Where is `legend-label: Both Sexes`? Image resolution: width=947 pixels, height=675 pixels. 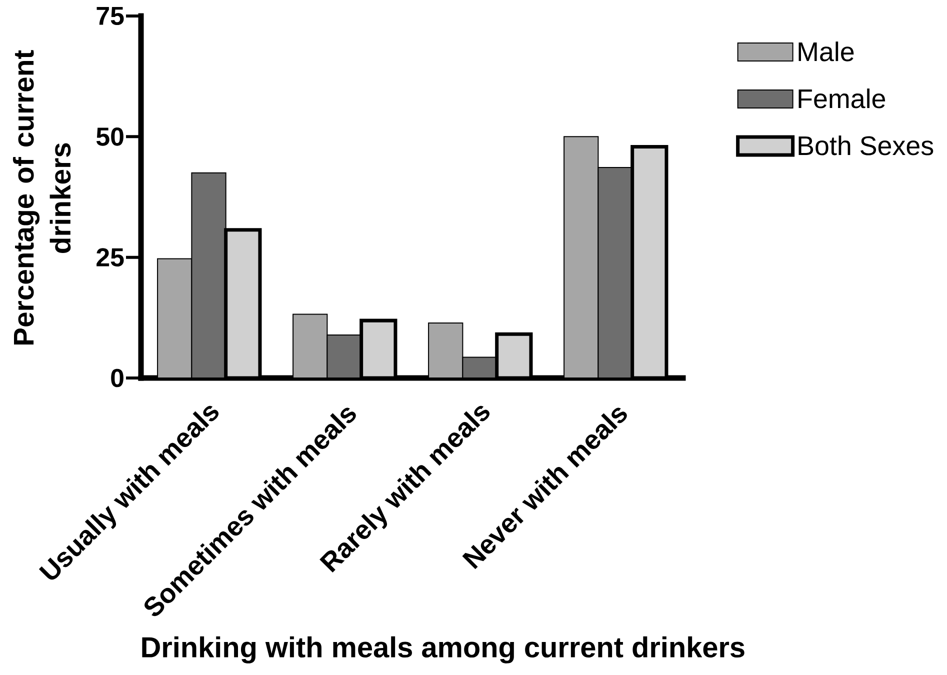 legend-label: Both Sexes is located at coordinates (866, 146).